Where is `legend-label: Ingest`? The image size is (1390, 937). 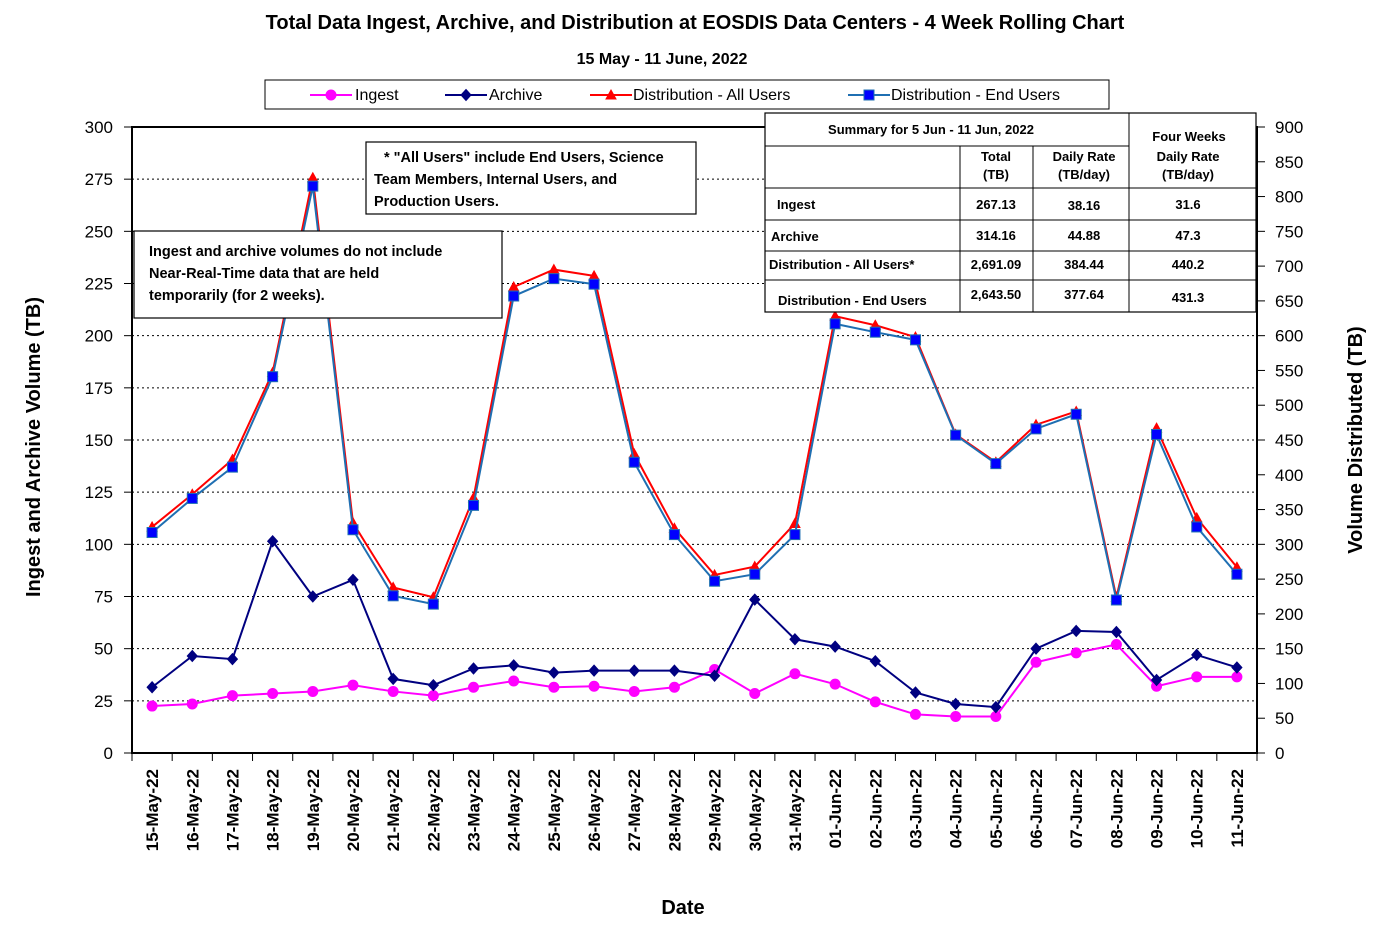 legend-label: Ingest is located at coordinates (377, 95).